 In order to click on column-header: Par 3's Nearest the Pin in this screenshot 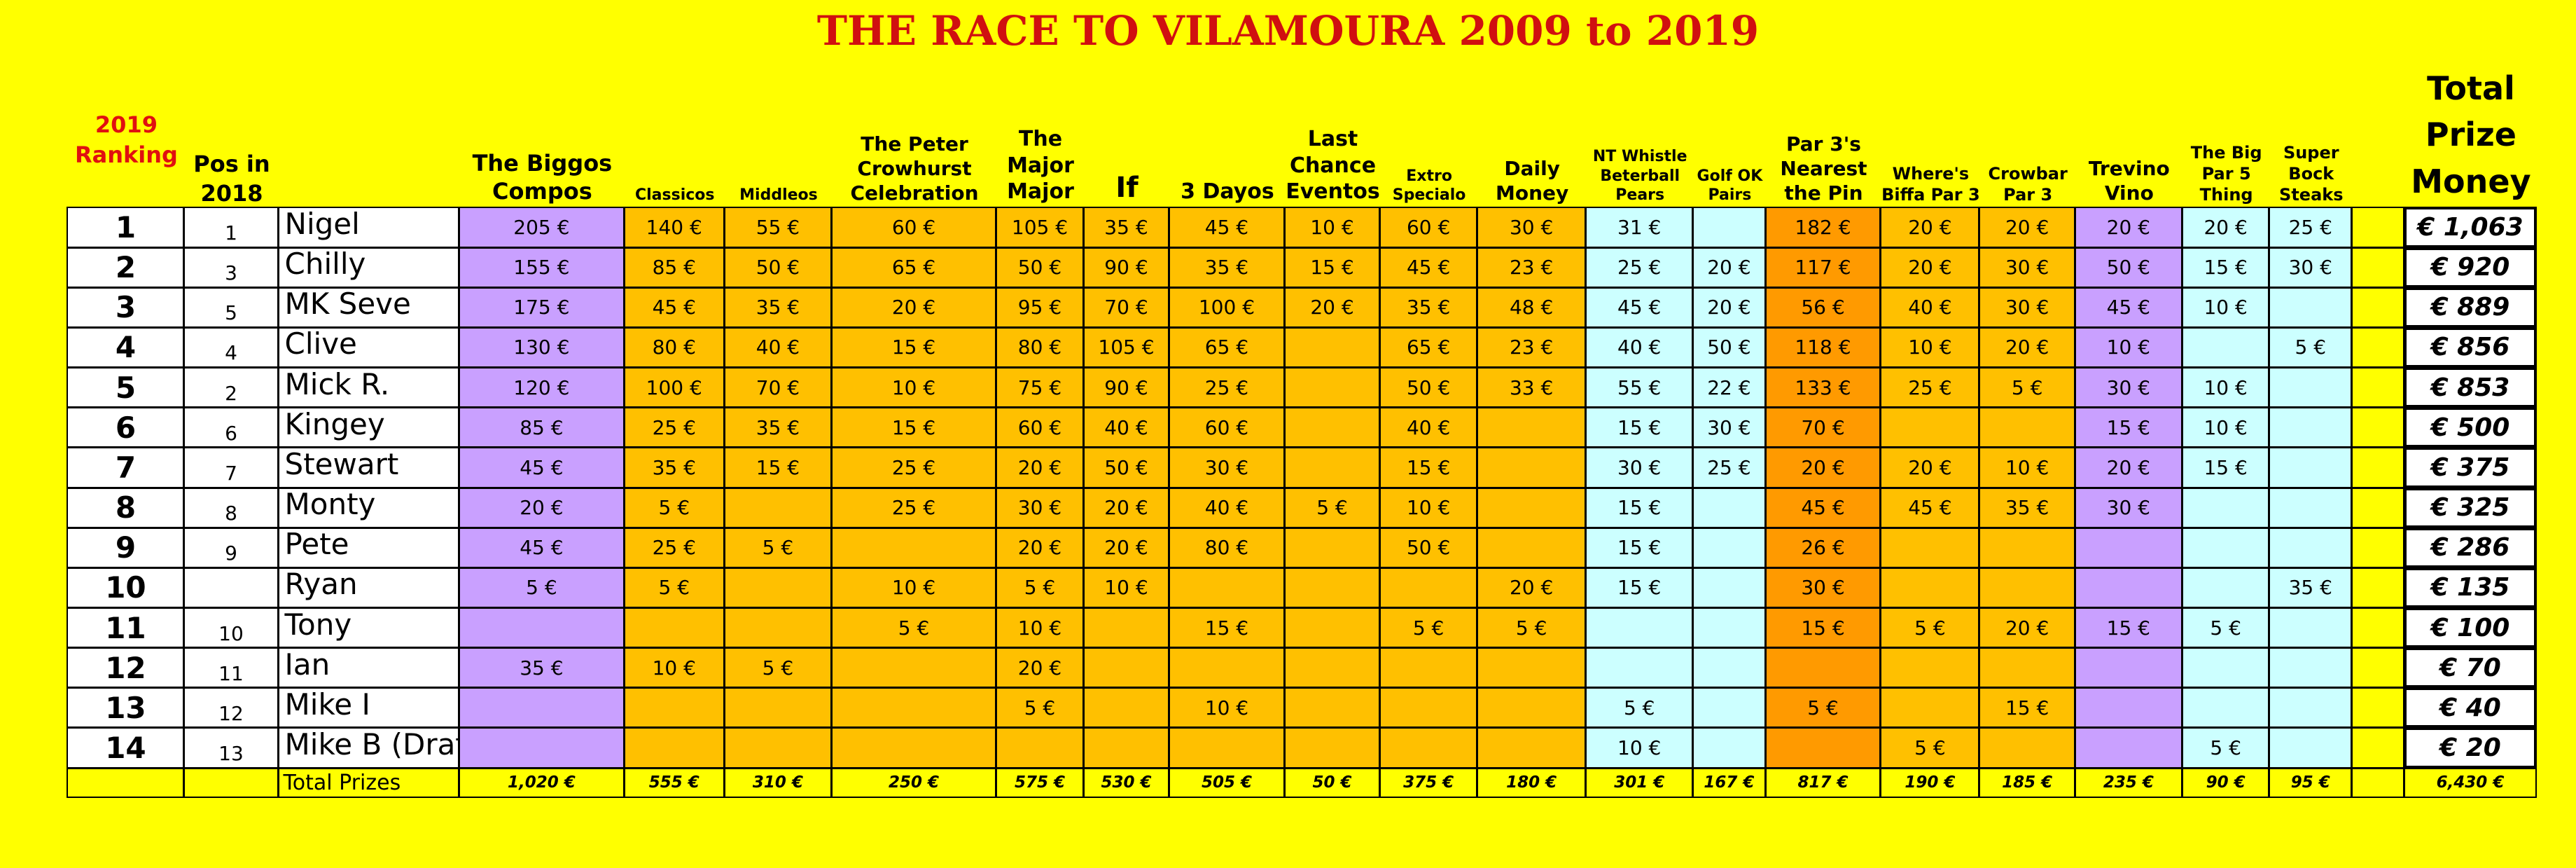, I will do `click(1823, 168)`.